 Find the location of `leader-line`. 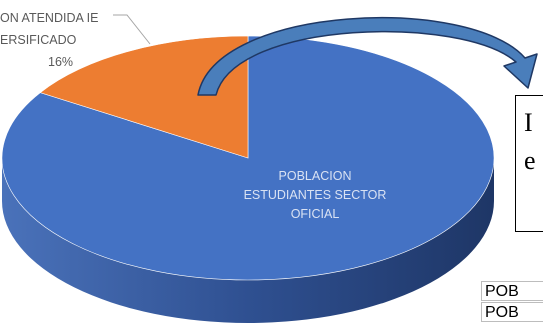

leader-line is located at coordinates (132, 29).